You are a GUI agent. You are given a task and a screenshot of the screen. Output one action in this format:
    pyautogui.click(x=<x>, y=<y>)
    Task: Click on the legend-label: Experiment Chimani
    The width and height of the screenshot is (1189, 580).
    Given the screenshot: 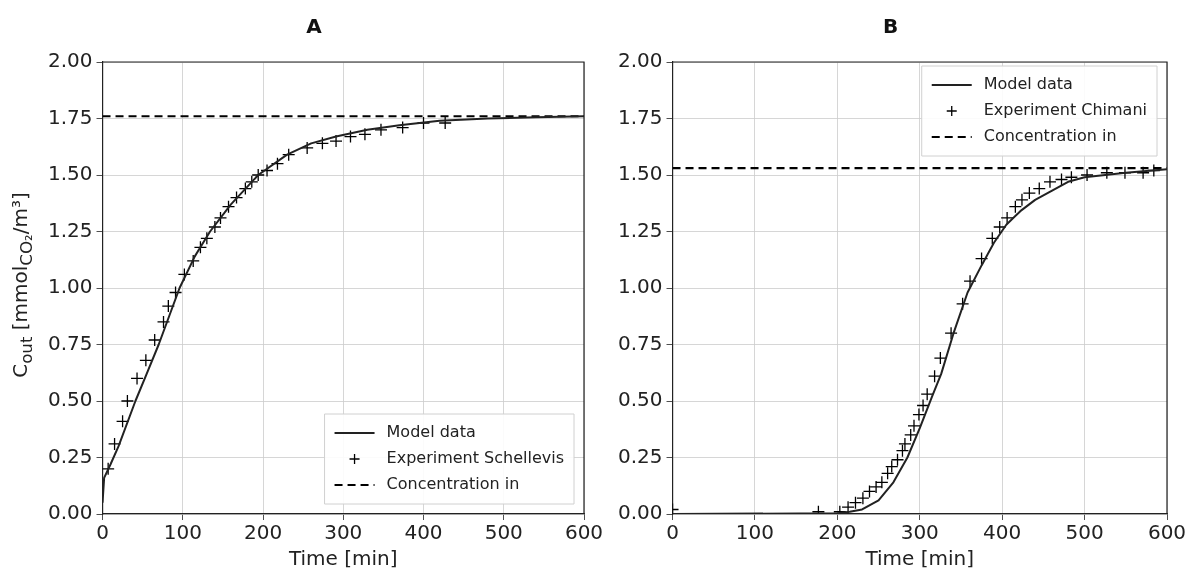 What is the action you would take?
    pyautogui.click(x=1065, y=110)
    